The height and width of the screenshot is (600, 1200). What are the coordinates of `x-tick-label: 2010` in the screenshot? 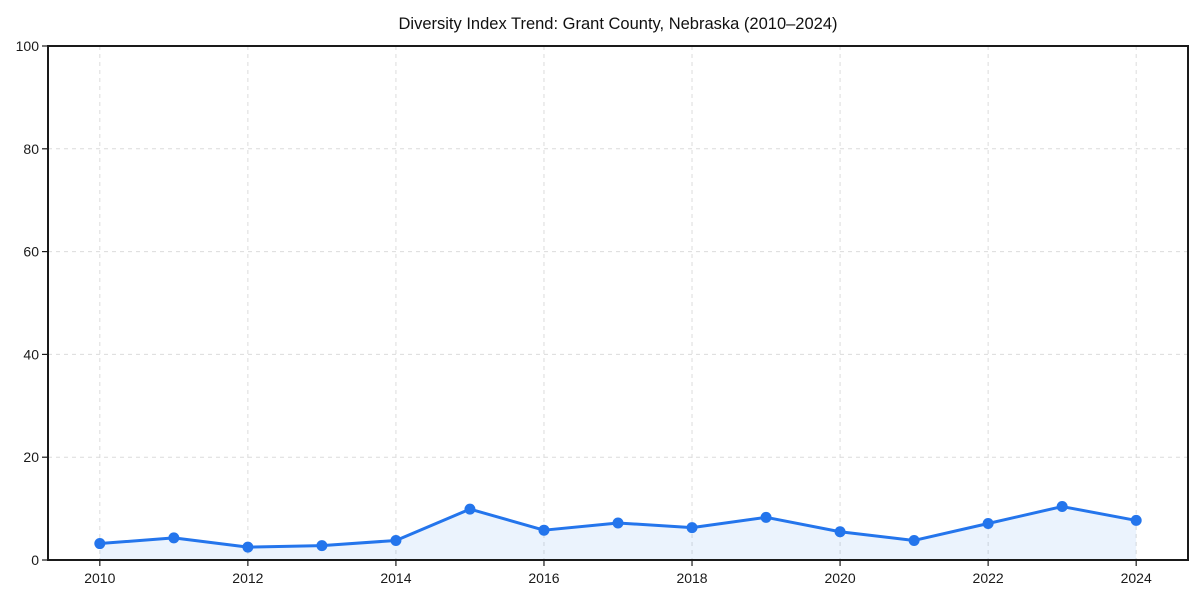 It's located at (99, 578).